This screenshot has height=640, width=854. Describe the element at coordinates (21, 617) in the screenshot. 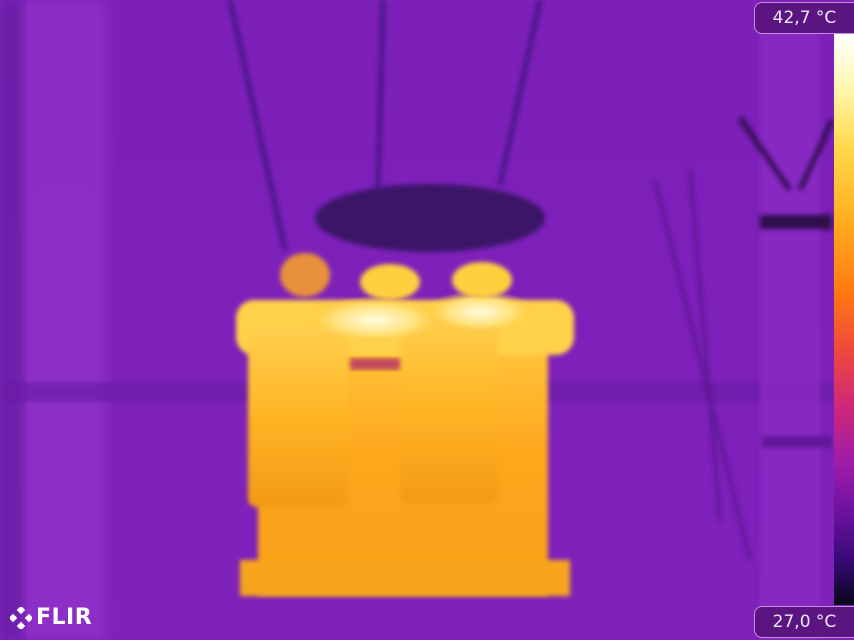

I see `flir-diamond-icon` at that location.